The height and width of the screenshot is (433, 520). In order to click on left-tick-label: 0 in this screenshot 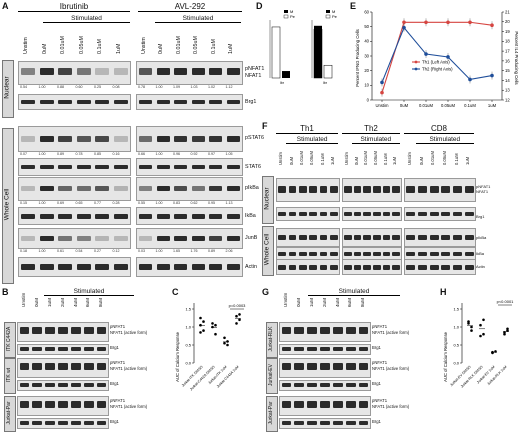, I will do `click(368, 99)`.